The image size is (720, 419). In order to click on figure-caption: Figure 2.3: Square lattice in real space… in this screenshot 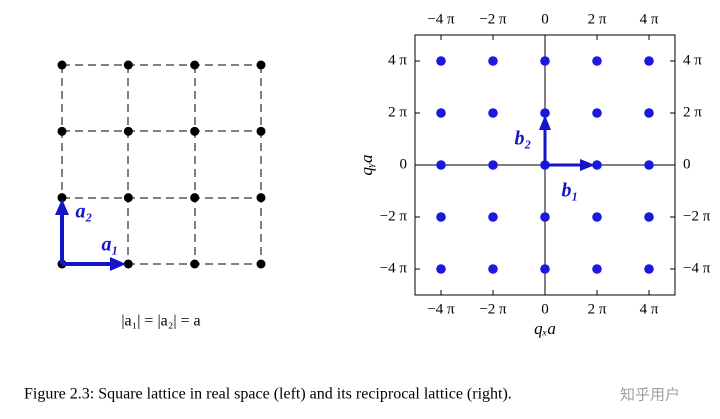, I will do `click(268, 394)`.